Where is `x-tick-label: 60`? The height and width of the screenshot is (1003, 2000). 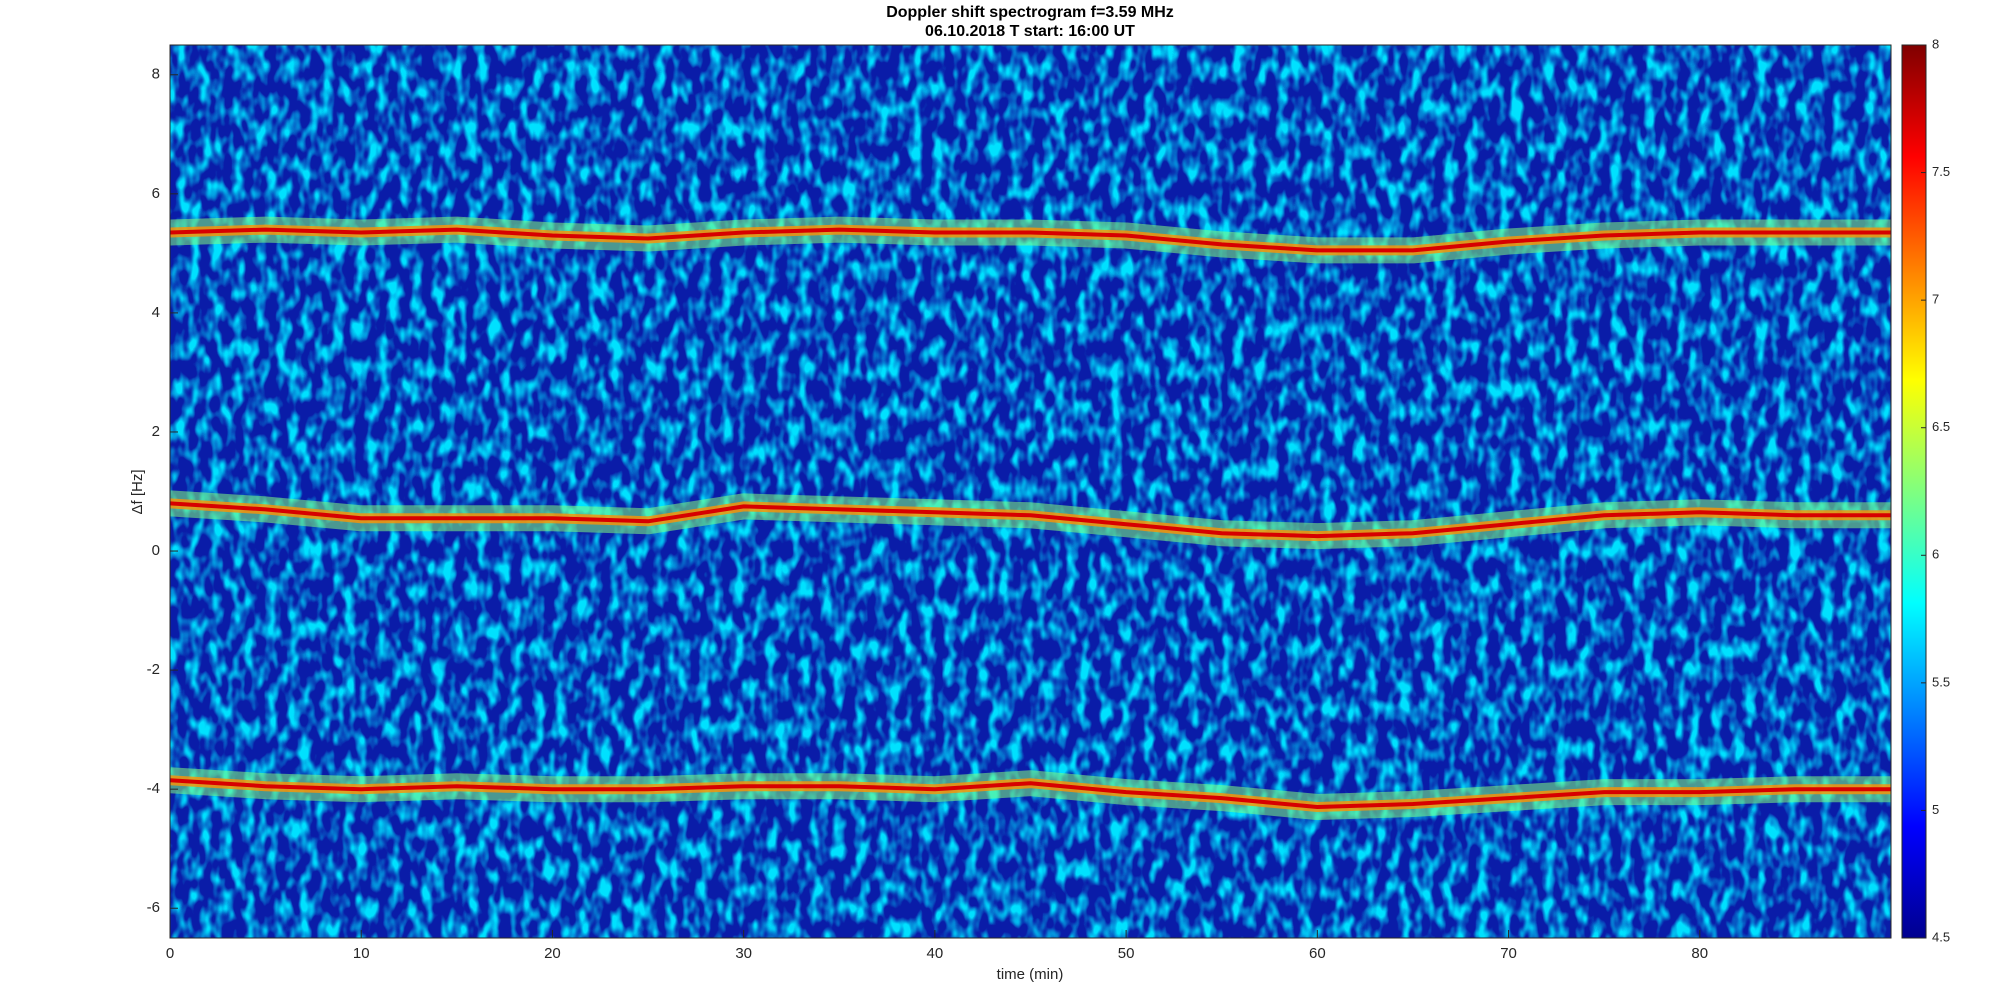 x-tick-label: 60 is located at coordinates (1317, 953).